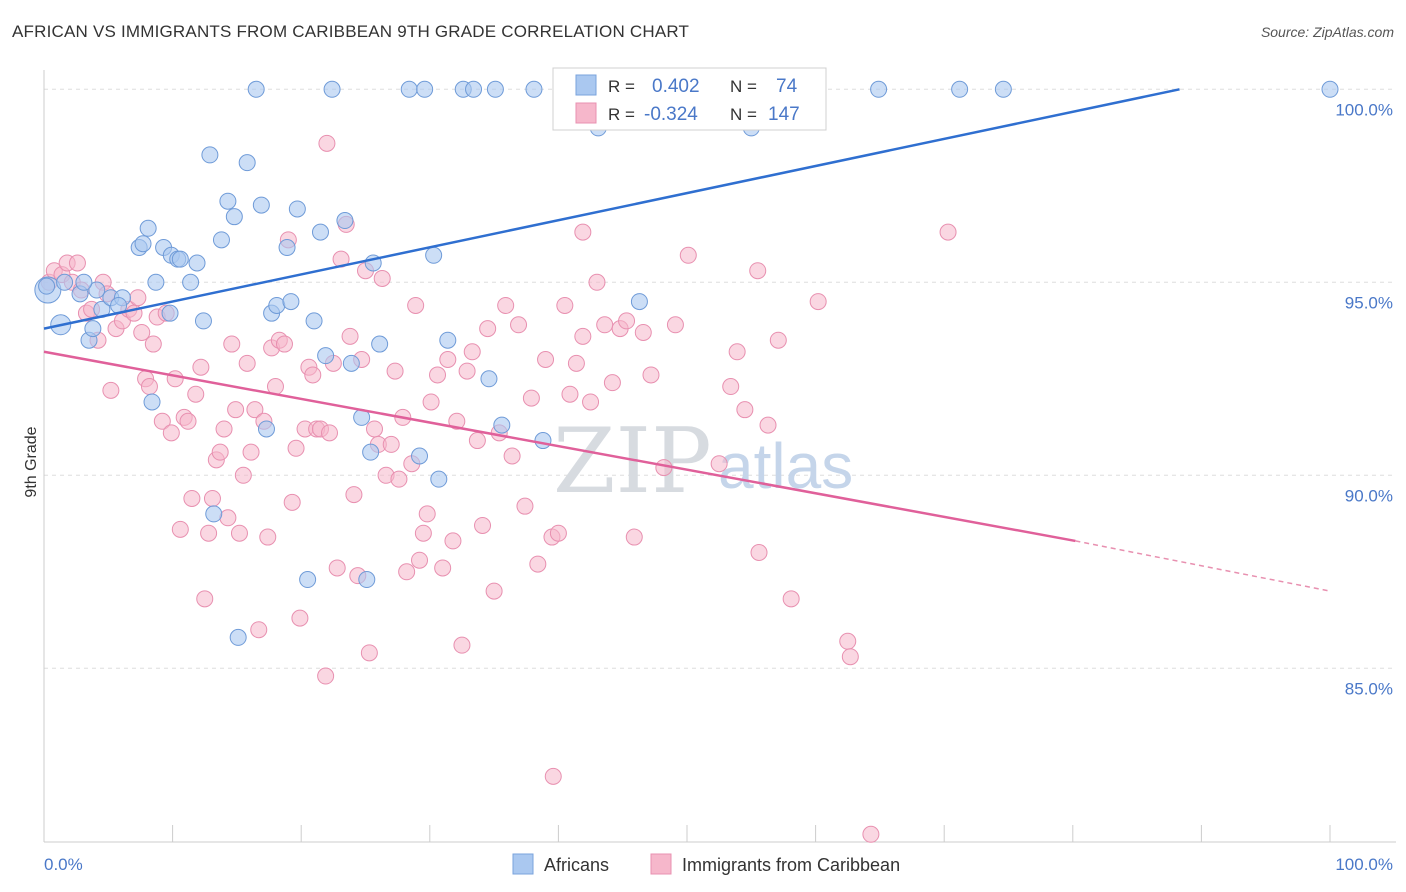 Image resolution: width=1406 pixels, height=892 pixels. What do you see at coordinates (586, 85) in the screenshot?
I see `legend-swatch-africans` at bounding box center [586, 85].